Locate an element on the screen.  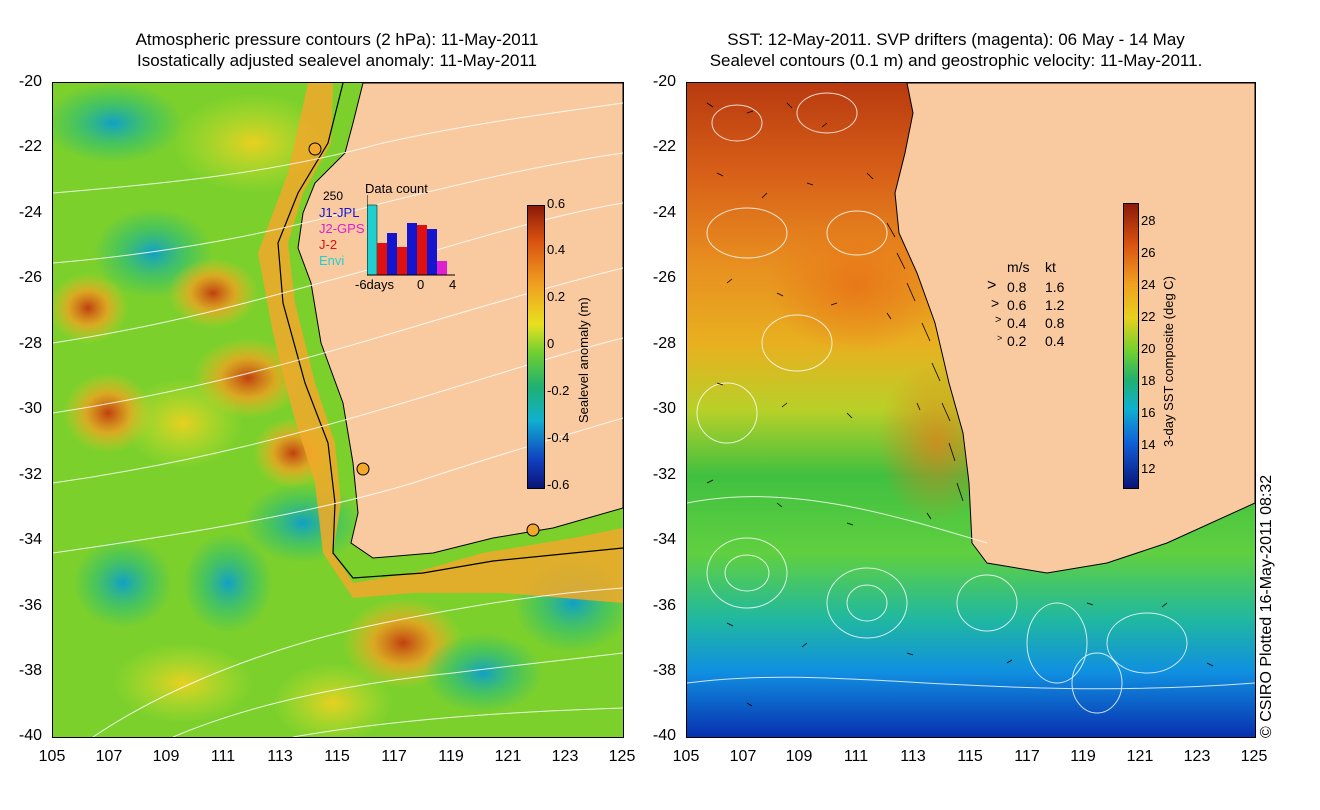
colorbar-tick: -0.2 is located at coordinates (558, 390).